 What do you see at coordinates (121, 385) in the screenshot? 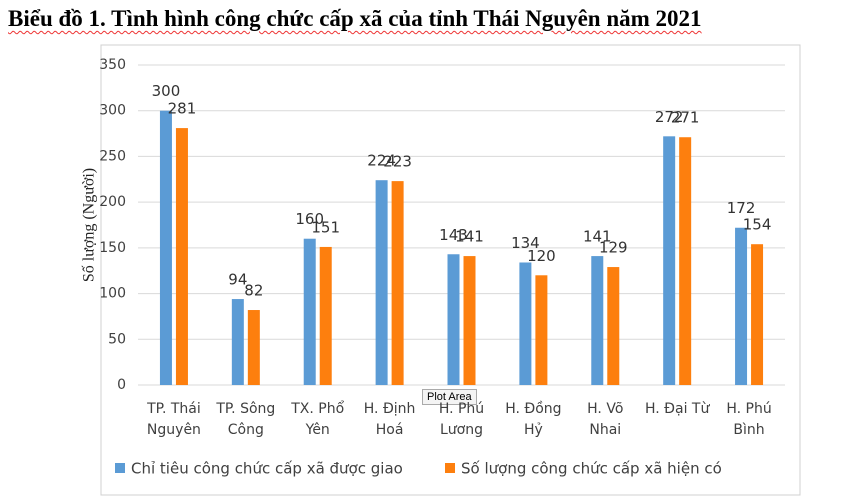
I see `y-tick-label: 0` at bounding box center [121, 385].